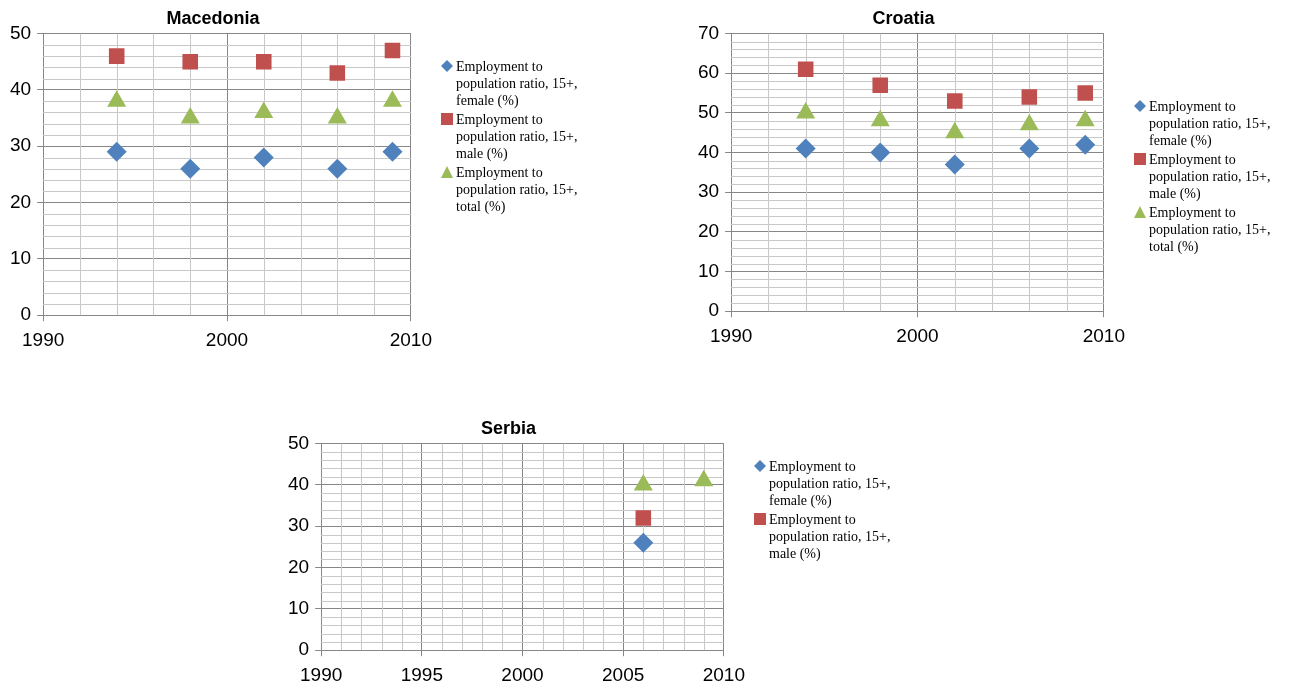  I want to click on chart-title: Croatia, so click(904, 17).